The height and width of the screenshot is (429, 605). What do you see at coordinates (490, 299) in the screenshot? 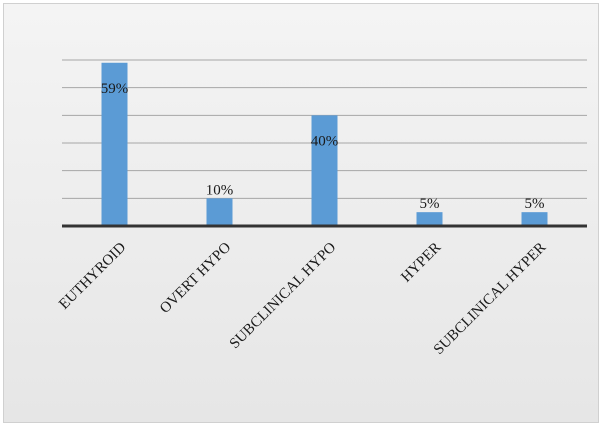
I see `x-tick-label: SUBCLINICAL HYPER` at bounding box center [490, 299].